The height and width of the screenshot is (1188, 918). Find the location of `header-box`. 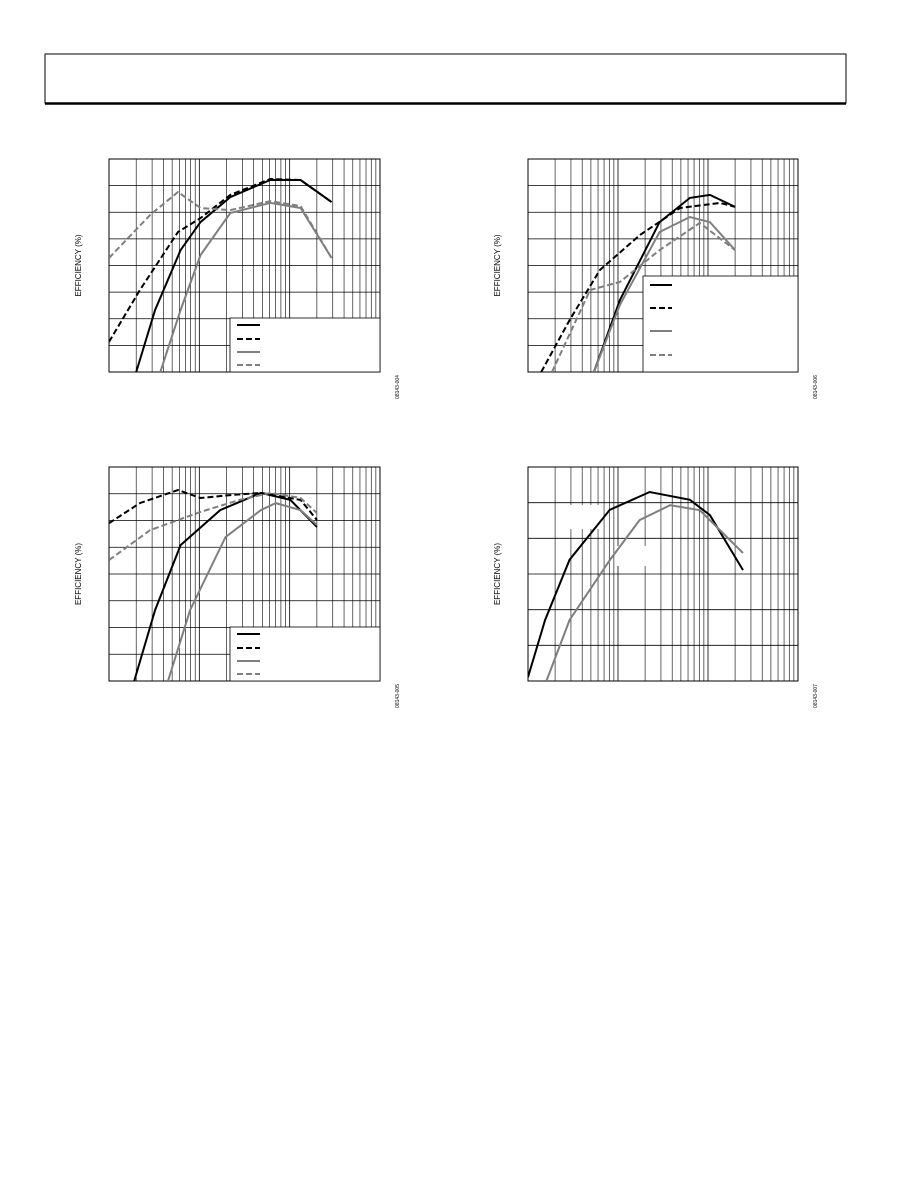

header-box is located at coordinates (445, 78).